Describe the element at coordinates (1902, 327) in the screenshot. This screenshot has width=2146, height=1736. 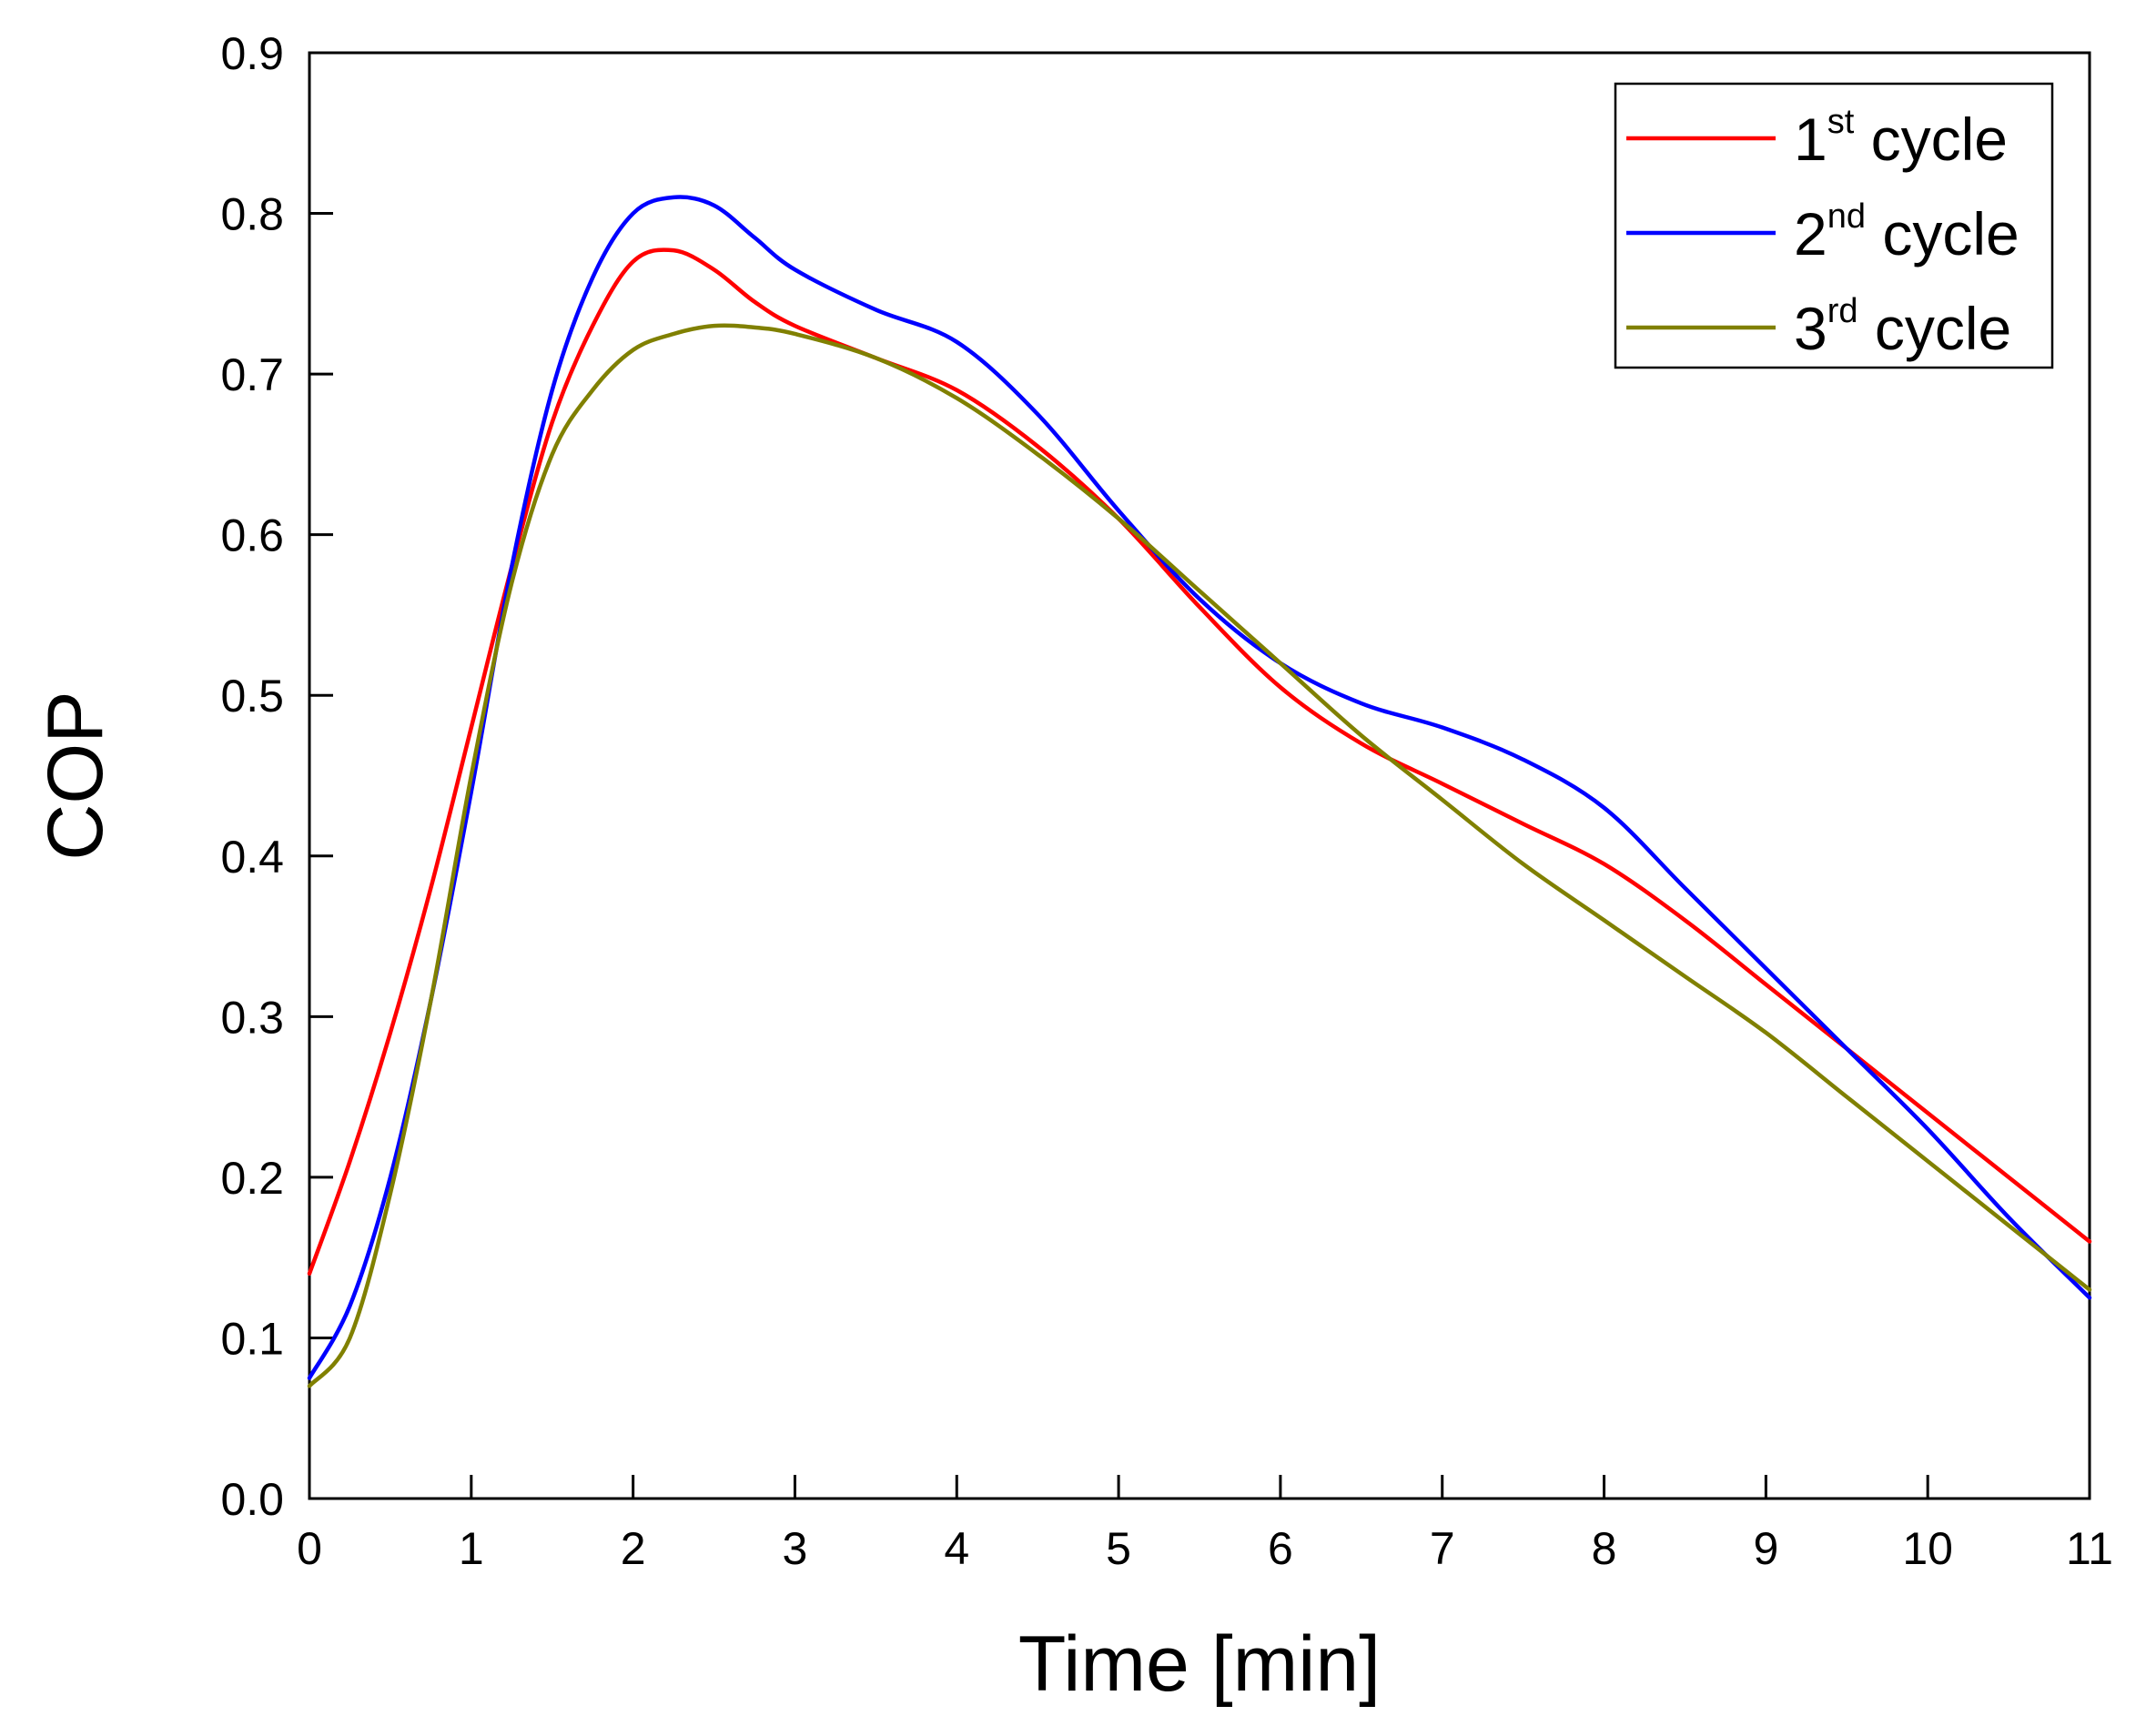
I see `legend-label-cycle-3: 3rd cycle` at that location.